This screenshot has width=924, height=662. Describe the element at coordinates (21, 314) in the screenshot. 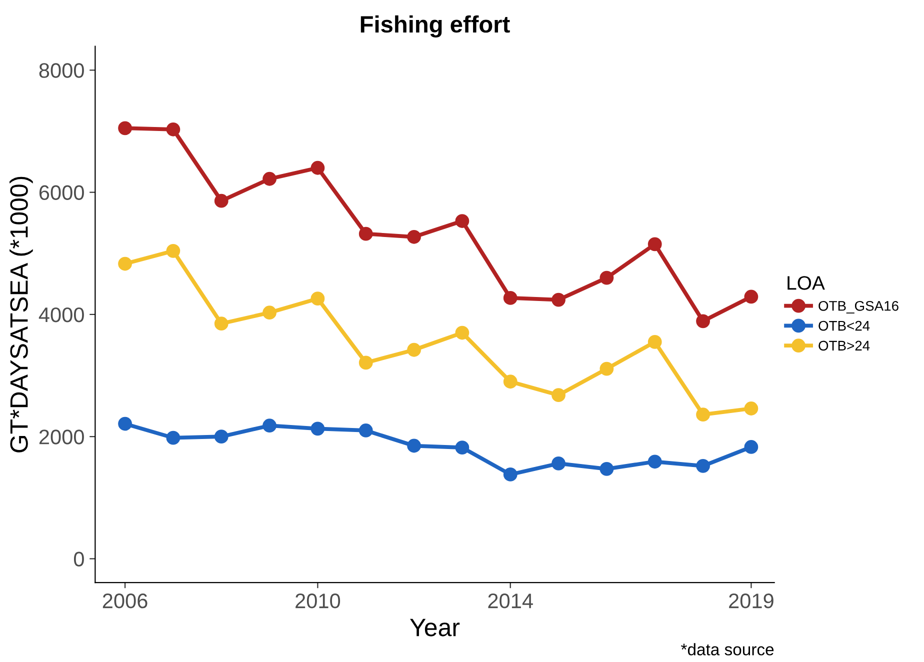

I see `y-axis-title: GT*DAYSATSEA (*1000)` at that location.